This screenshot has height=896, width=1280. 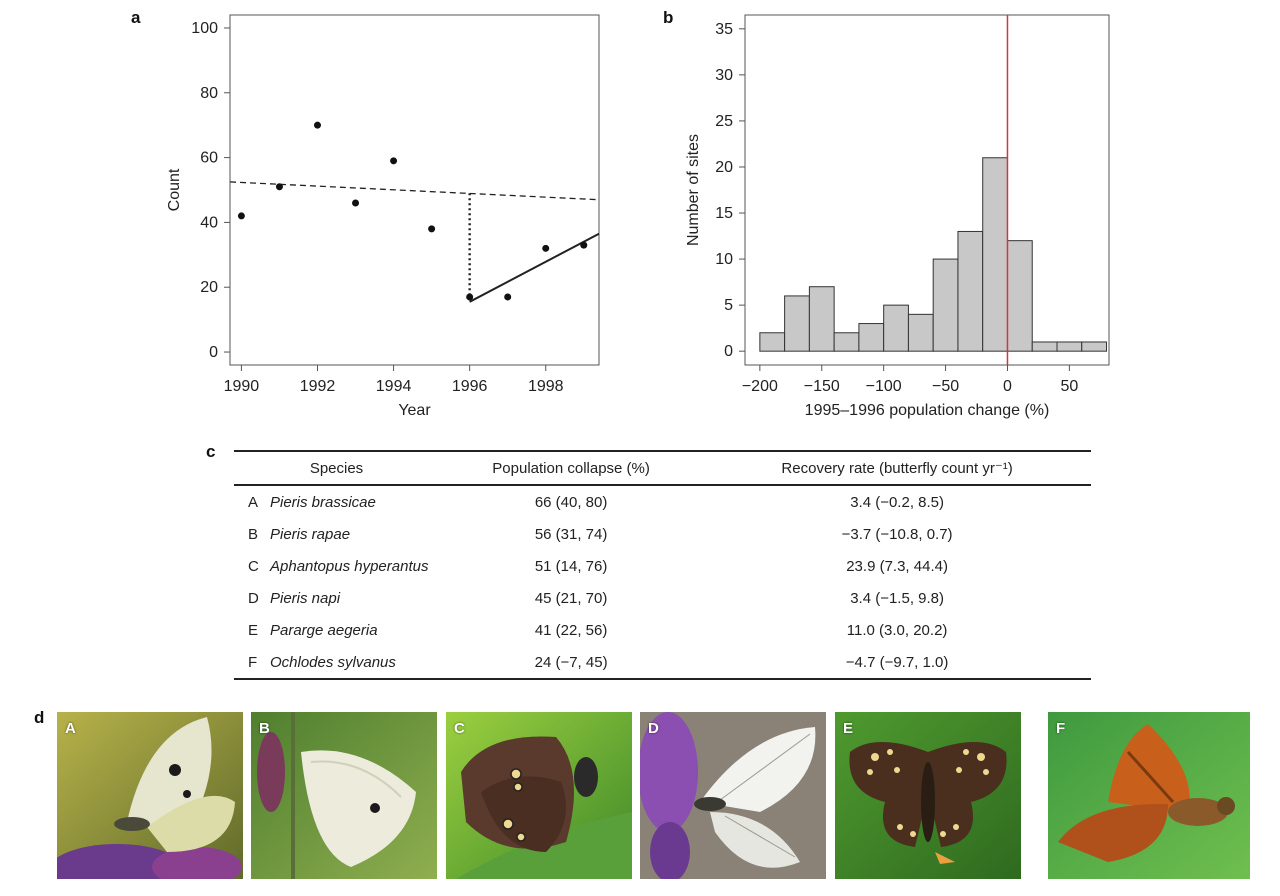 I want to click on butterfly-e-image, so click(x=928, y=795).